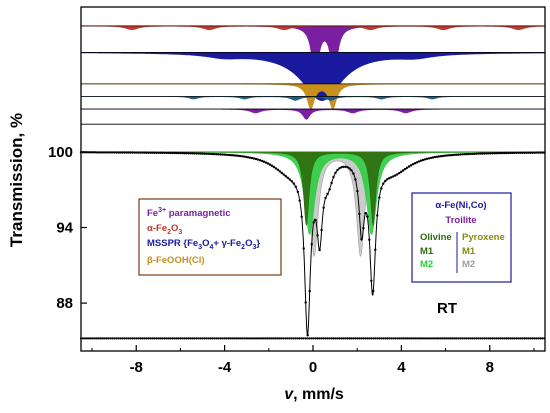 The width and height of the screenshot is (550, 413). Describe the element at coordinates (401, 367) in the screenshot. I see `x-tick-label: 4` at that location.